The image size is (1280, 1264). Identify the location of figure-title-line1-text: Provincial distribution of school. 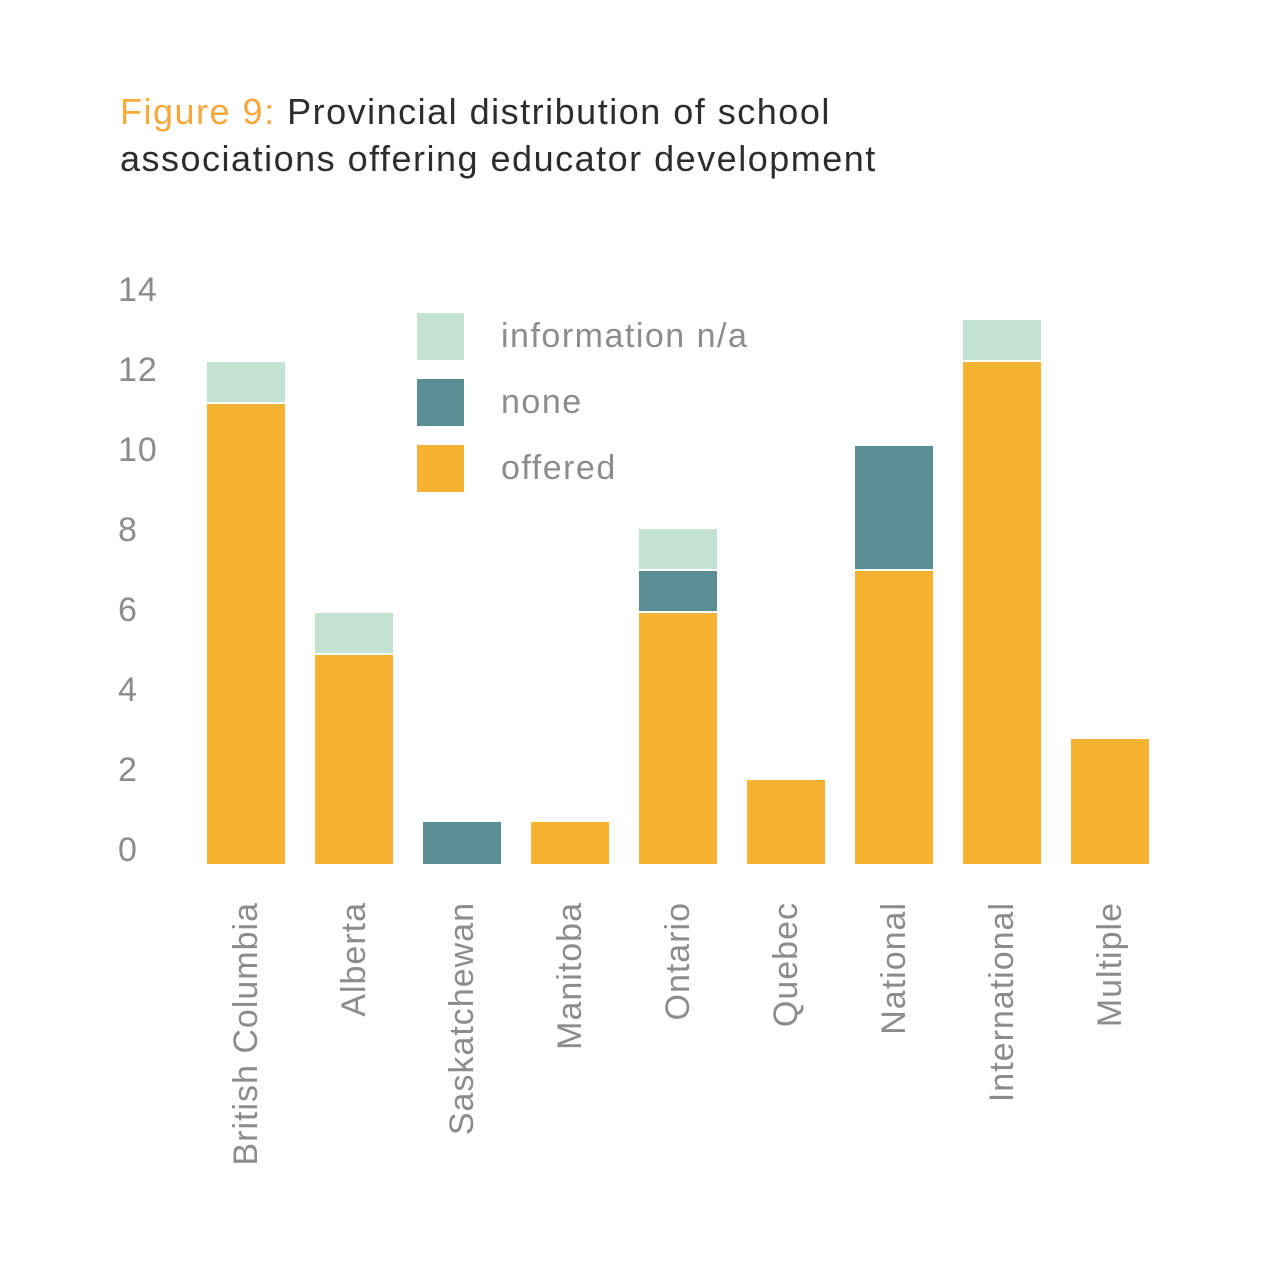
(559, 111).